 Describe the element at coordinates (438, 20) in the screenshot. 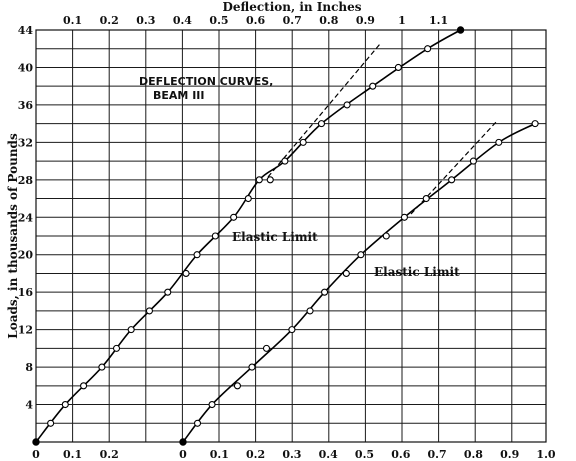

I see `top-tick-label: 1.1` at that location.